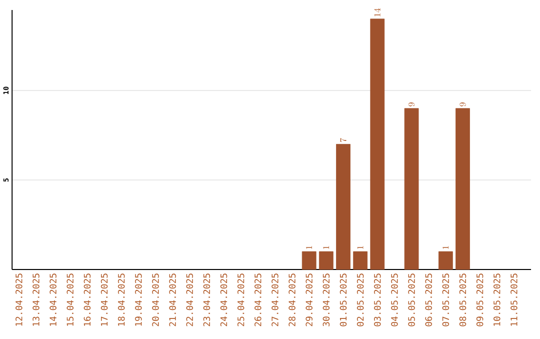  What do you see at coordinates (190, 300) in the screenshot?
I see `x-tick-label: 22.04.2025` at bounding box center [190, 300].